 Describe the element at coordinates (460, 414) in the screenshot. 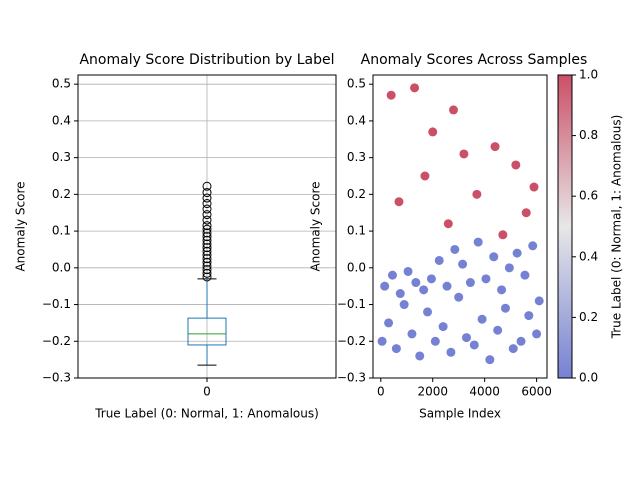

I see `x-axis-label: Sample Index` at that location.